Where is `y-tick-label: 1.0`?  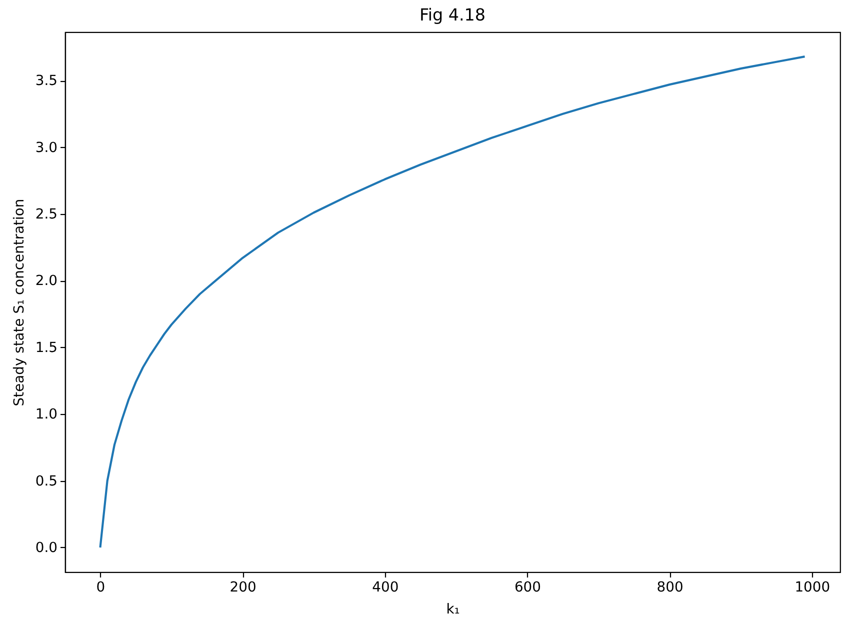 y-tick-label: 1.0 is located at coordinates (46, 414).